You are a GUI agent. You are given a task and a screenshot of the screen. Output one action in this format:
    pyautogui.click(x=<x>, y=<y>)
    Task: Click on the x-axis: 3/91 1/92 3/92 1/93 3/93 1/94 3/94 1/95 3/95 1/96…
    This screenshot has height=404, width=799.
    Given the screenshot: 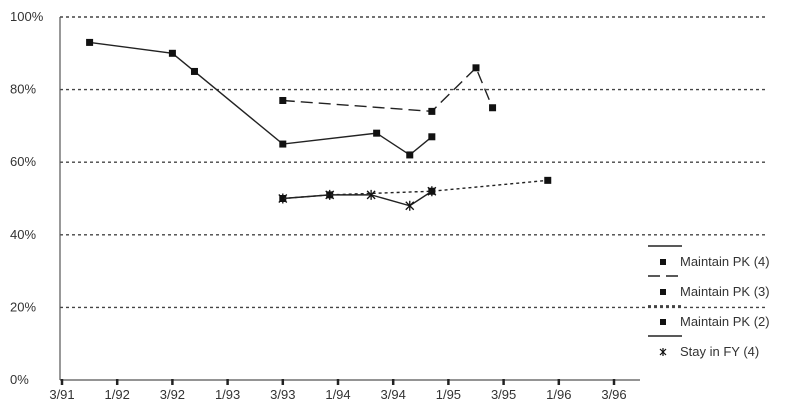 What is the action you would take?
    pyautogui.click(x=344, y=390)
    